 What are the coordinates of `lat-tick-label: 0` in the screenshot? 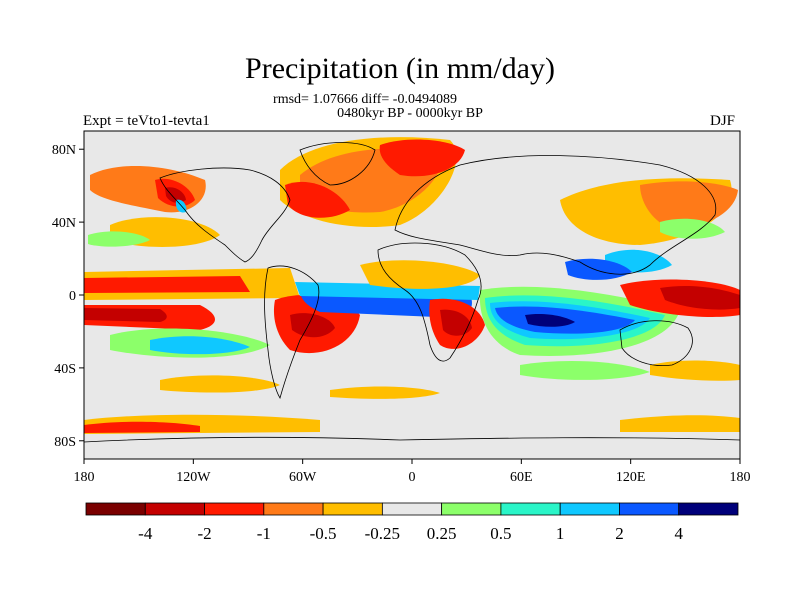 It's located at (72, 296).